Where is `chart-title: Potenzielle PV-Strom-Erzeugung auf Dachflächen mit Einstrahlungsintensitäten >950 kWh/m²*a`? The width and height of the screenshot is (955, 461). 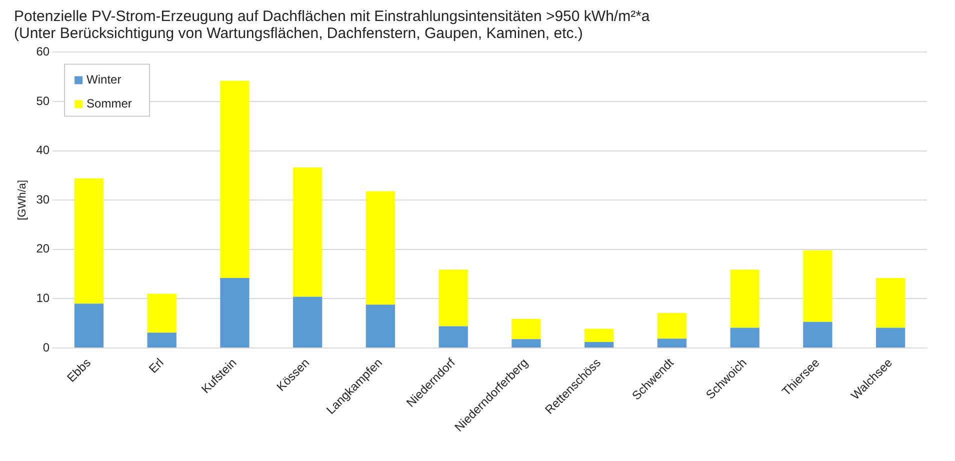
chart-title: Potenzielle PV-Strom-Erzeugung auf Dachflächen mit Einstrahlungsintensitäten >950 kWh/m²*a is located at coordinates (332, 16).